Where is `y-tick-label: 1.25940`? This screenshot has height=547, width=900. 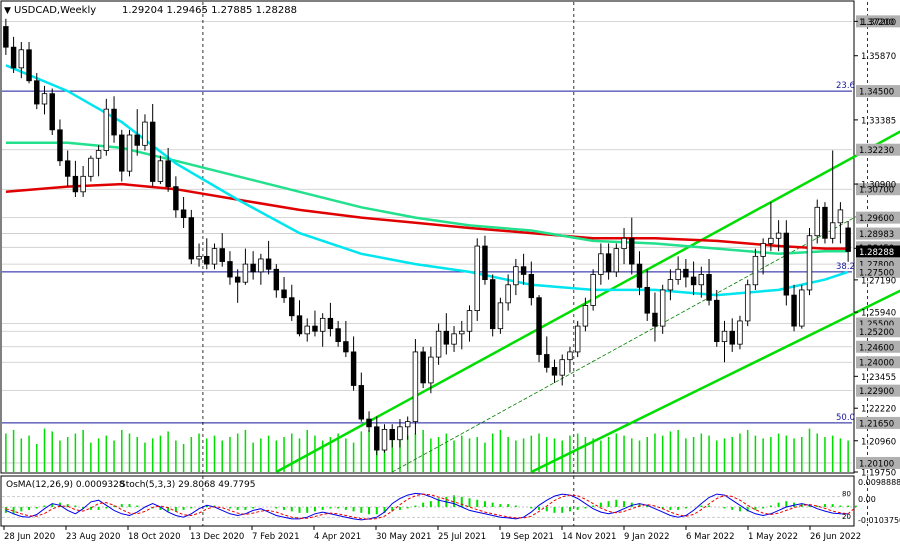 y-tick-label: 1.25940 is located at coordinates (878, 314).